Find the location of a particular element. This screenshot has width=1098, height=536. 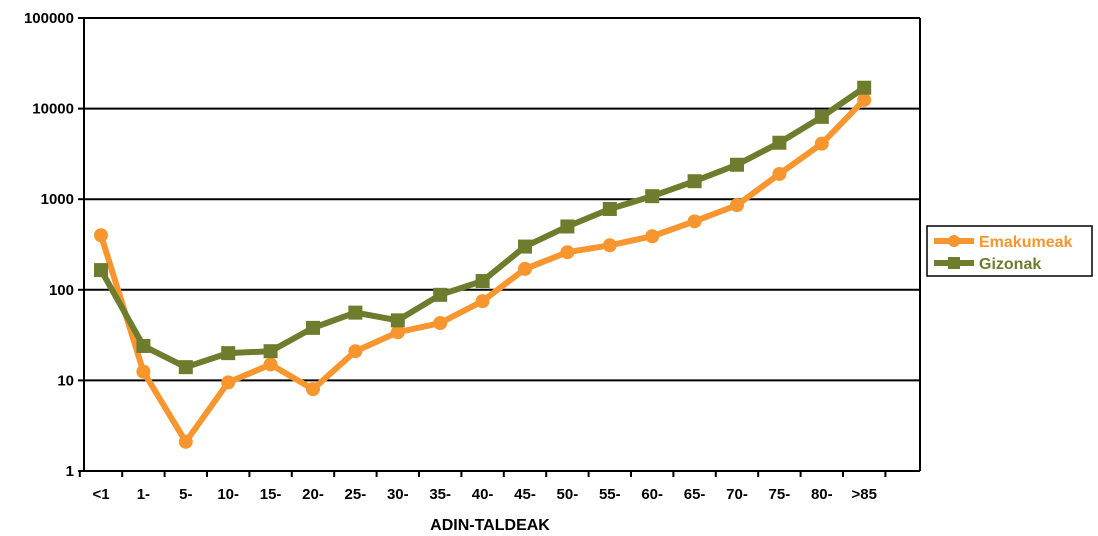

y-tick-label: 100000 is located at coordinates (49, 18).